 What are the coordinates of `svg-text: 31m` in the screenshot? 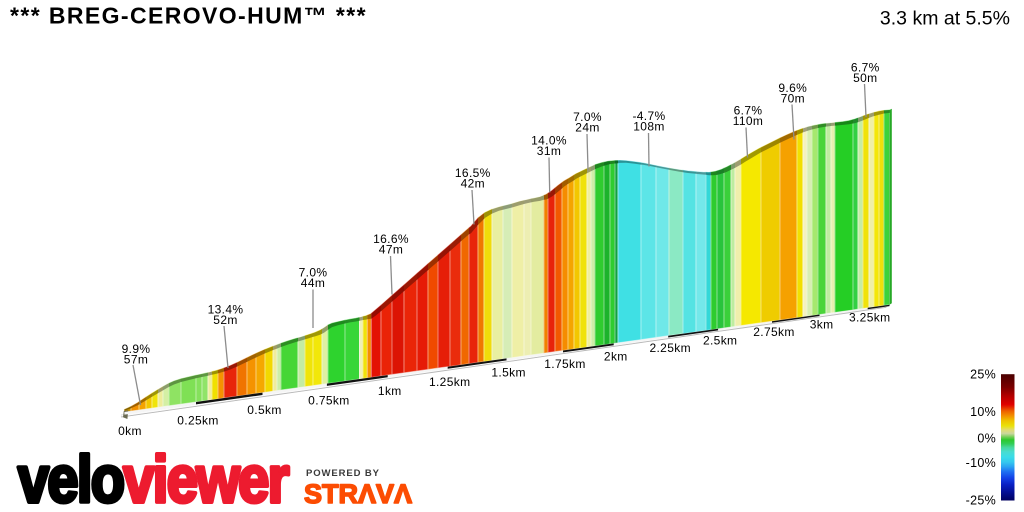 It's located at (549, 151).